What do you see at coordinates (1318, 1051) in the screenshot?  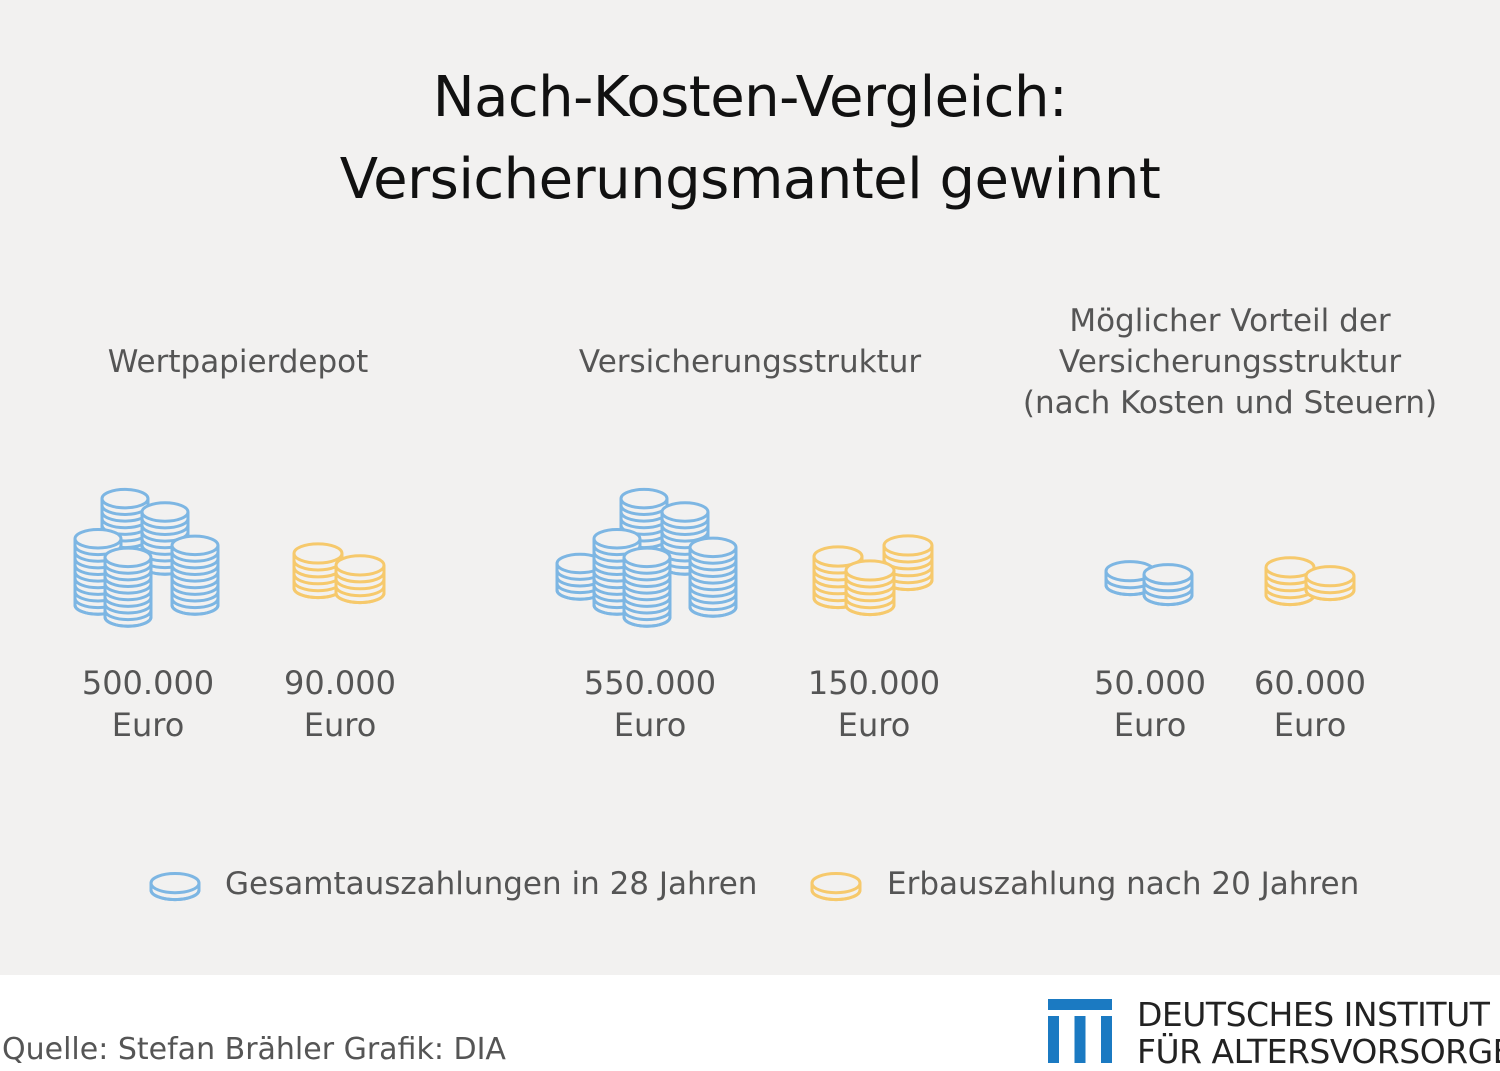 I see `logo-text-line2: FÜR ALTERSVORSORGE` at bounding box center [1318, 1051].